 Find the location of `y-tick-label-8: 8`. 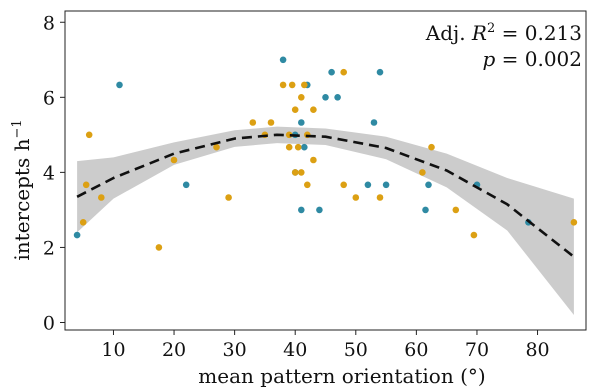

y-tick-label-8: 8 is located at coordinates (49, 23).